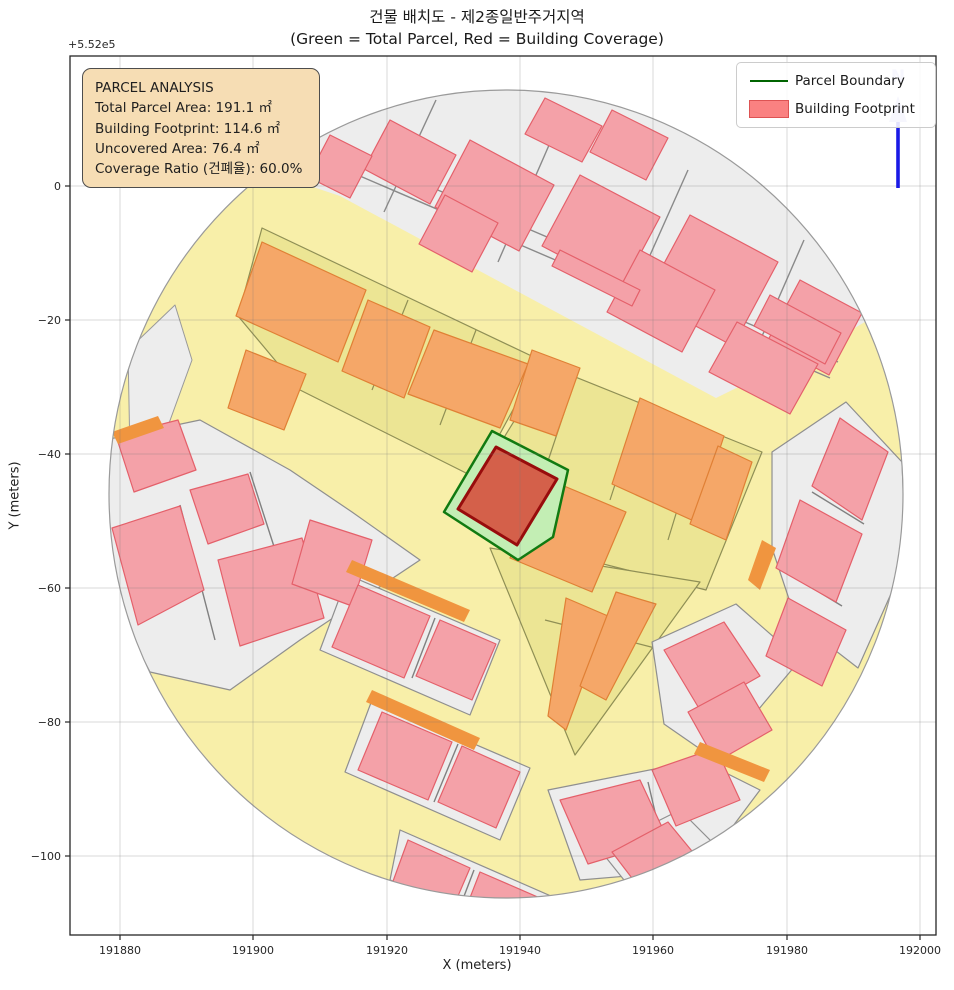 This screenshot has height=990, width=954. What do you see at coordinates (477, 17) in the screenshot?
I see `chart-title: 건물 배치도 - 제2종일반주거지역` at bounding box center [477, 17].